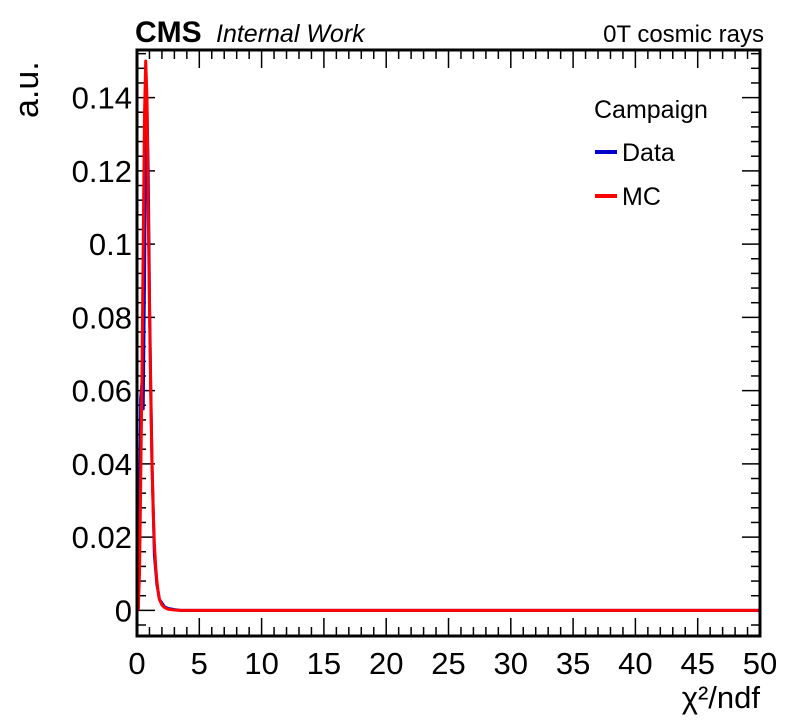 The image size is (798, 727). Describe the element at coordinates (123, 610) in the screenshot. I see `y-tick-label: 0` at that location.